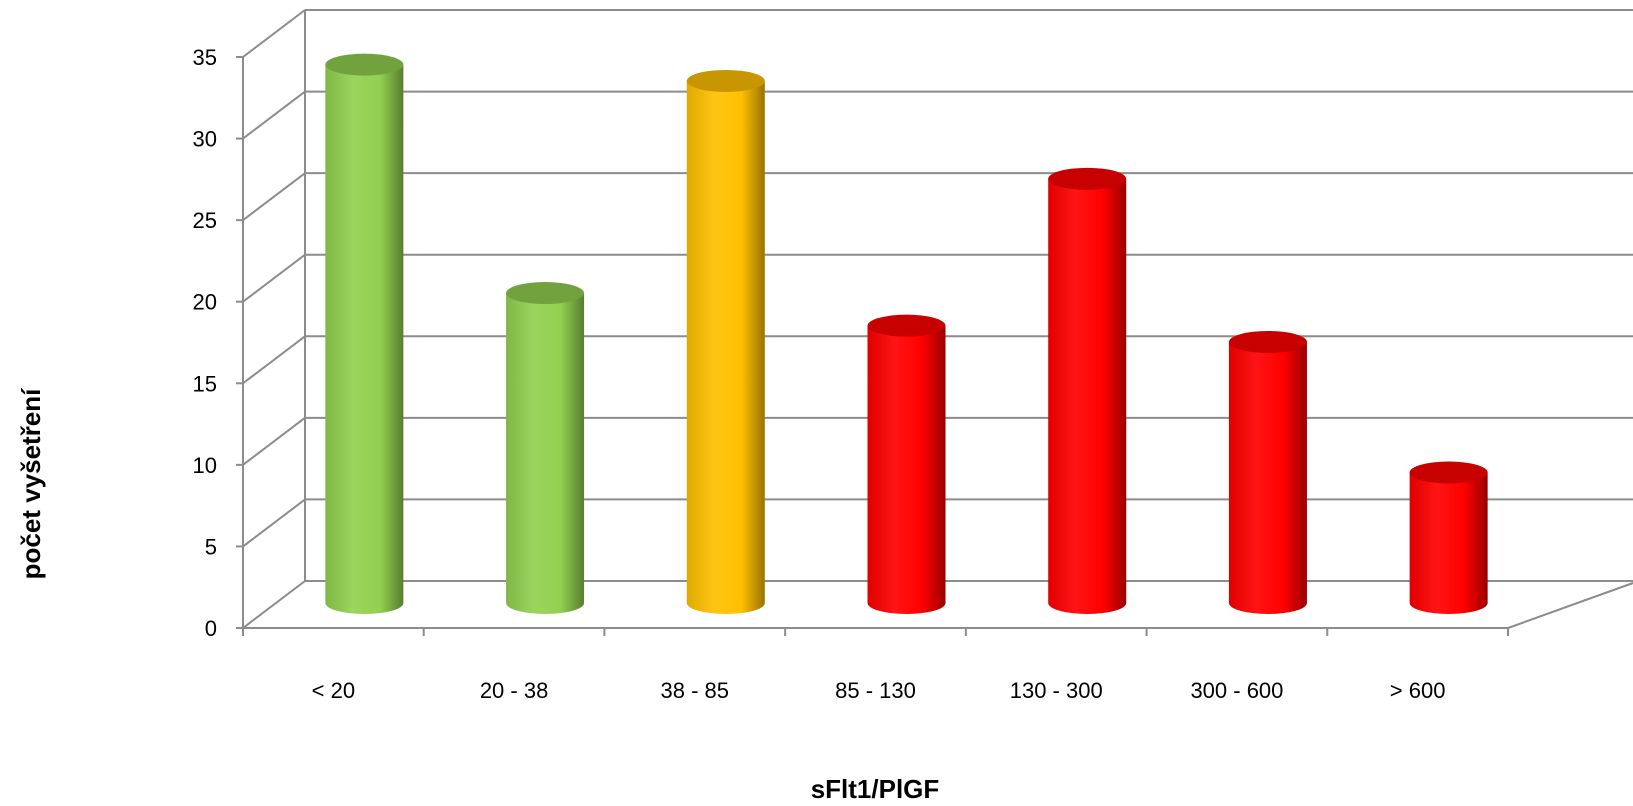  I want to click on y-axis-title: počet vyšetření, so click(31, 484).